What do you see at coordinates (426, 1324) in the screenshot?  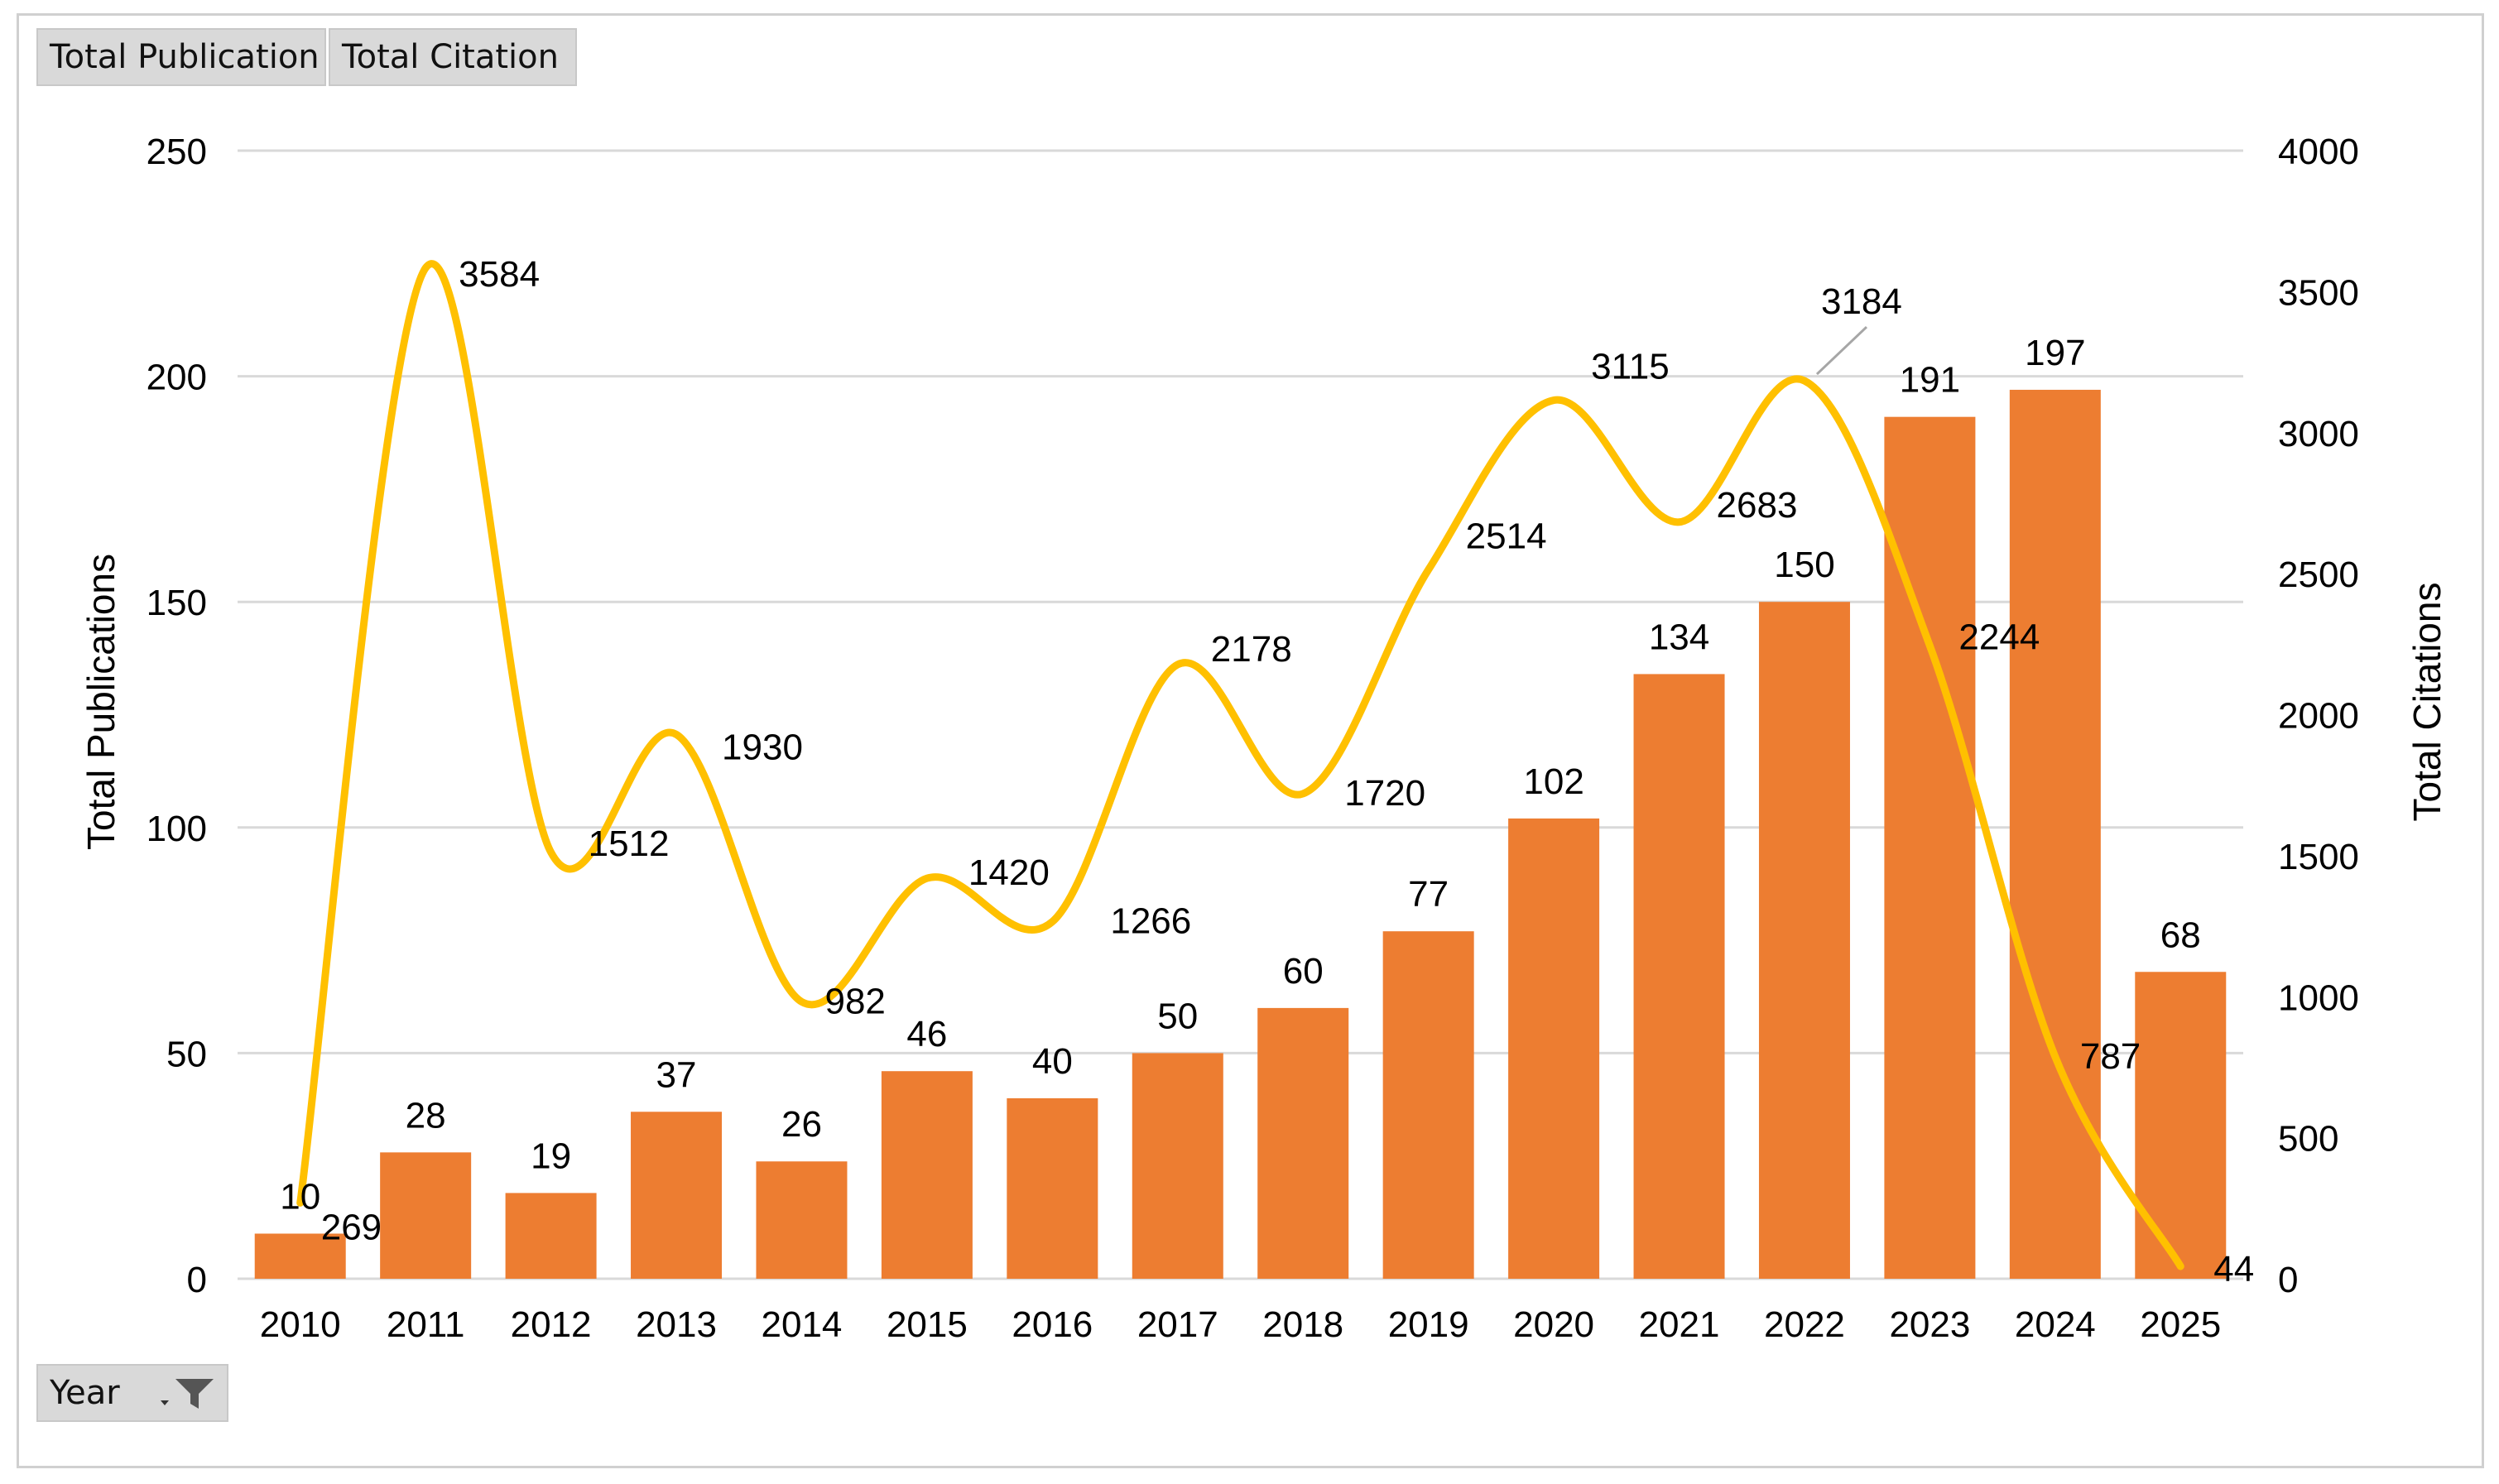 I see `x-tick-label: 2011` at bounding box center [426, 1324].